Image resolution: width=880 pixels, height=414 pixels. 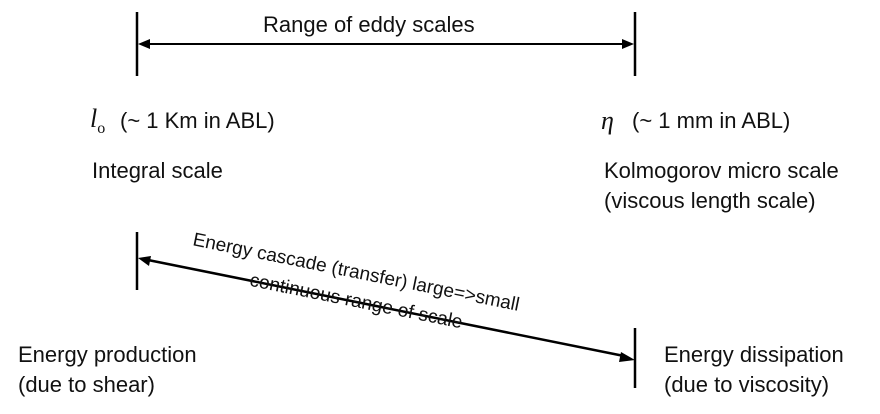 What do you see at coordinates (711, 120) in the screenshot?
I see `kolmogorov-size-note: (~ 1 mm in ABL)` at bounding box center [711, 120].